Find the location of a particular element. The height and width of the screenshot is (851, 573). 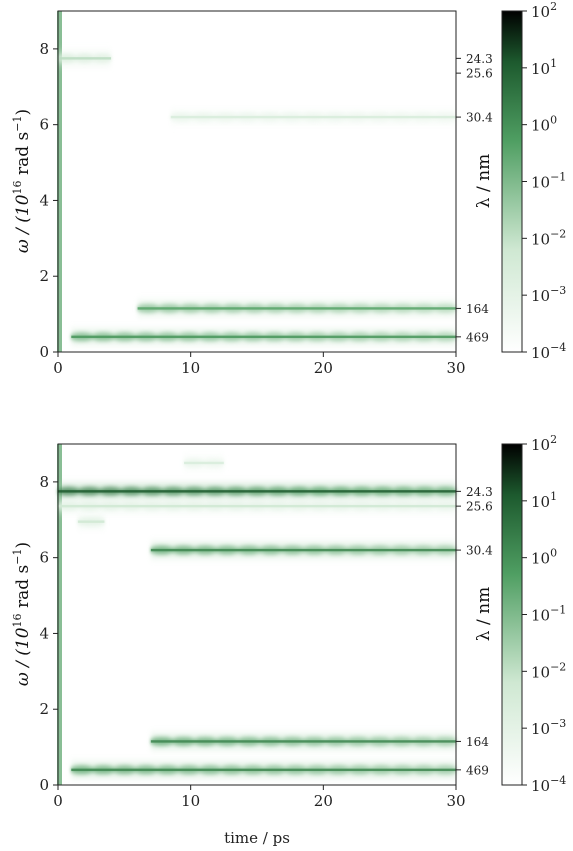

bottom-y-axis-label: ω / (1016 rad s−1) is located at coordinates (22, 614).